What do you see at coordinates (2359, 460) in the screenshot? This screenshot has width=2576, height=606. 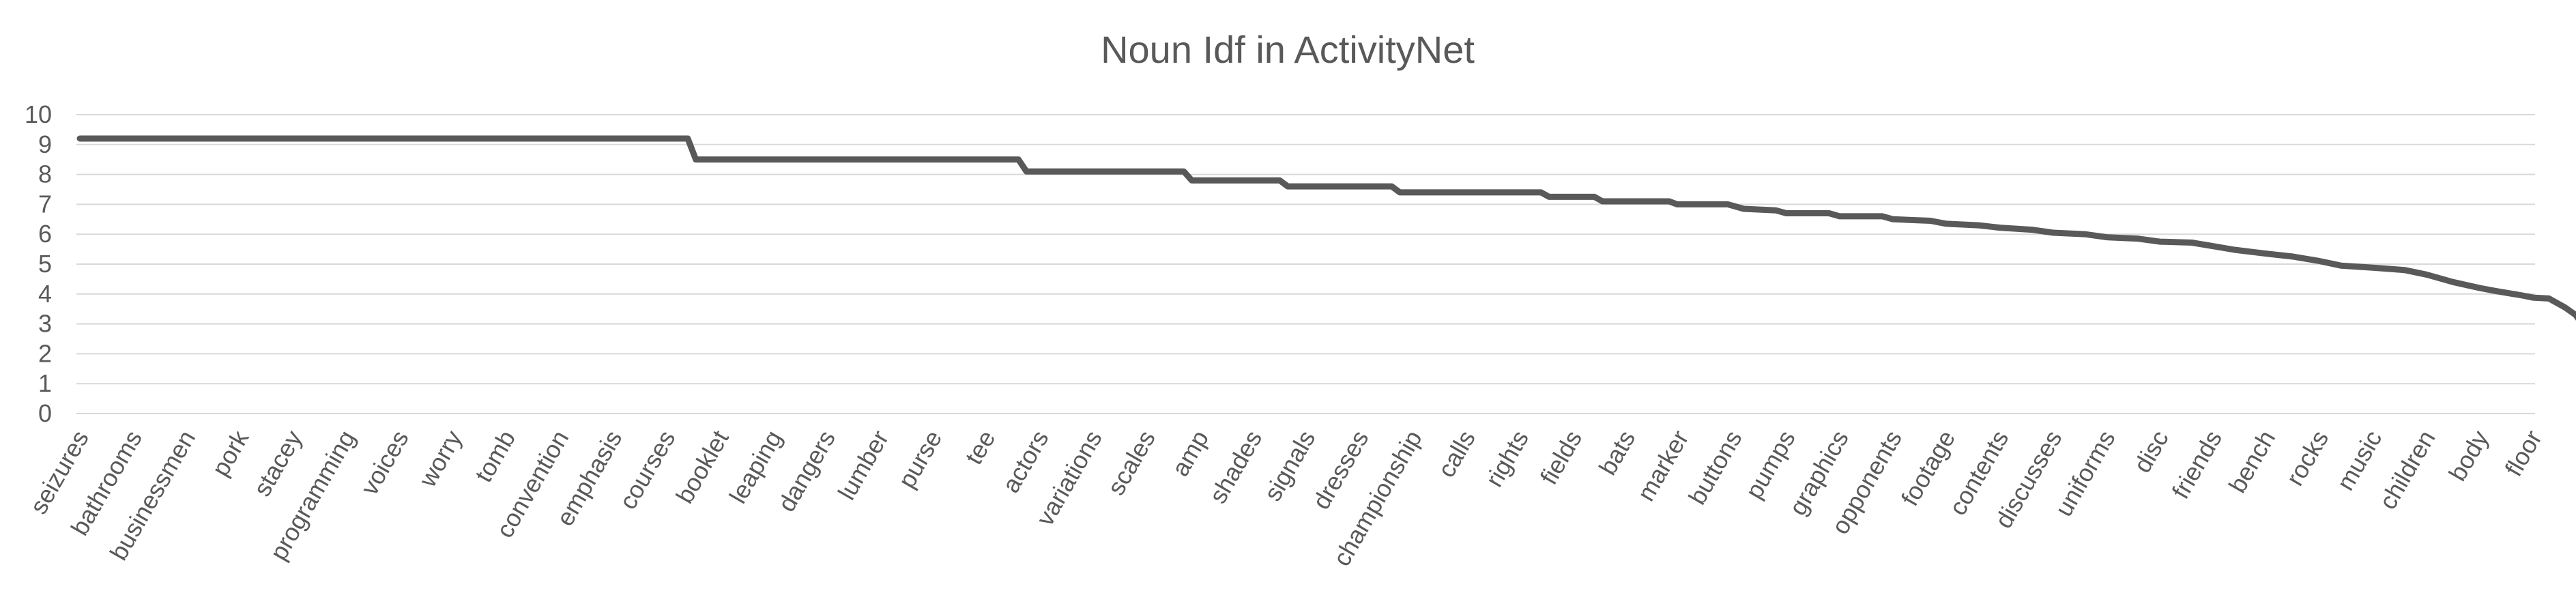 I see `x-tick-label: music` at bounding box center [2359, 460].